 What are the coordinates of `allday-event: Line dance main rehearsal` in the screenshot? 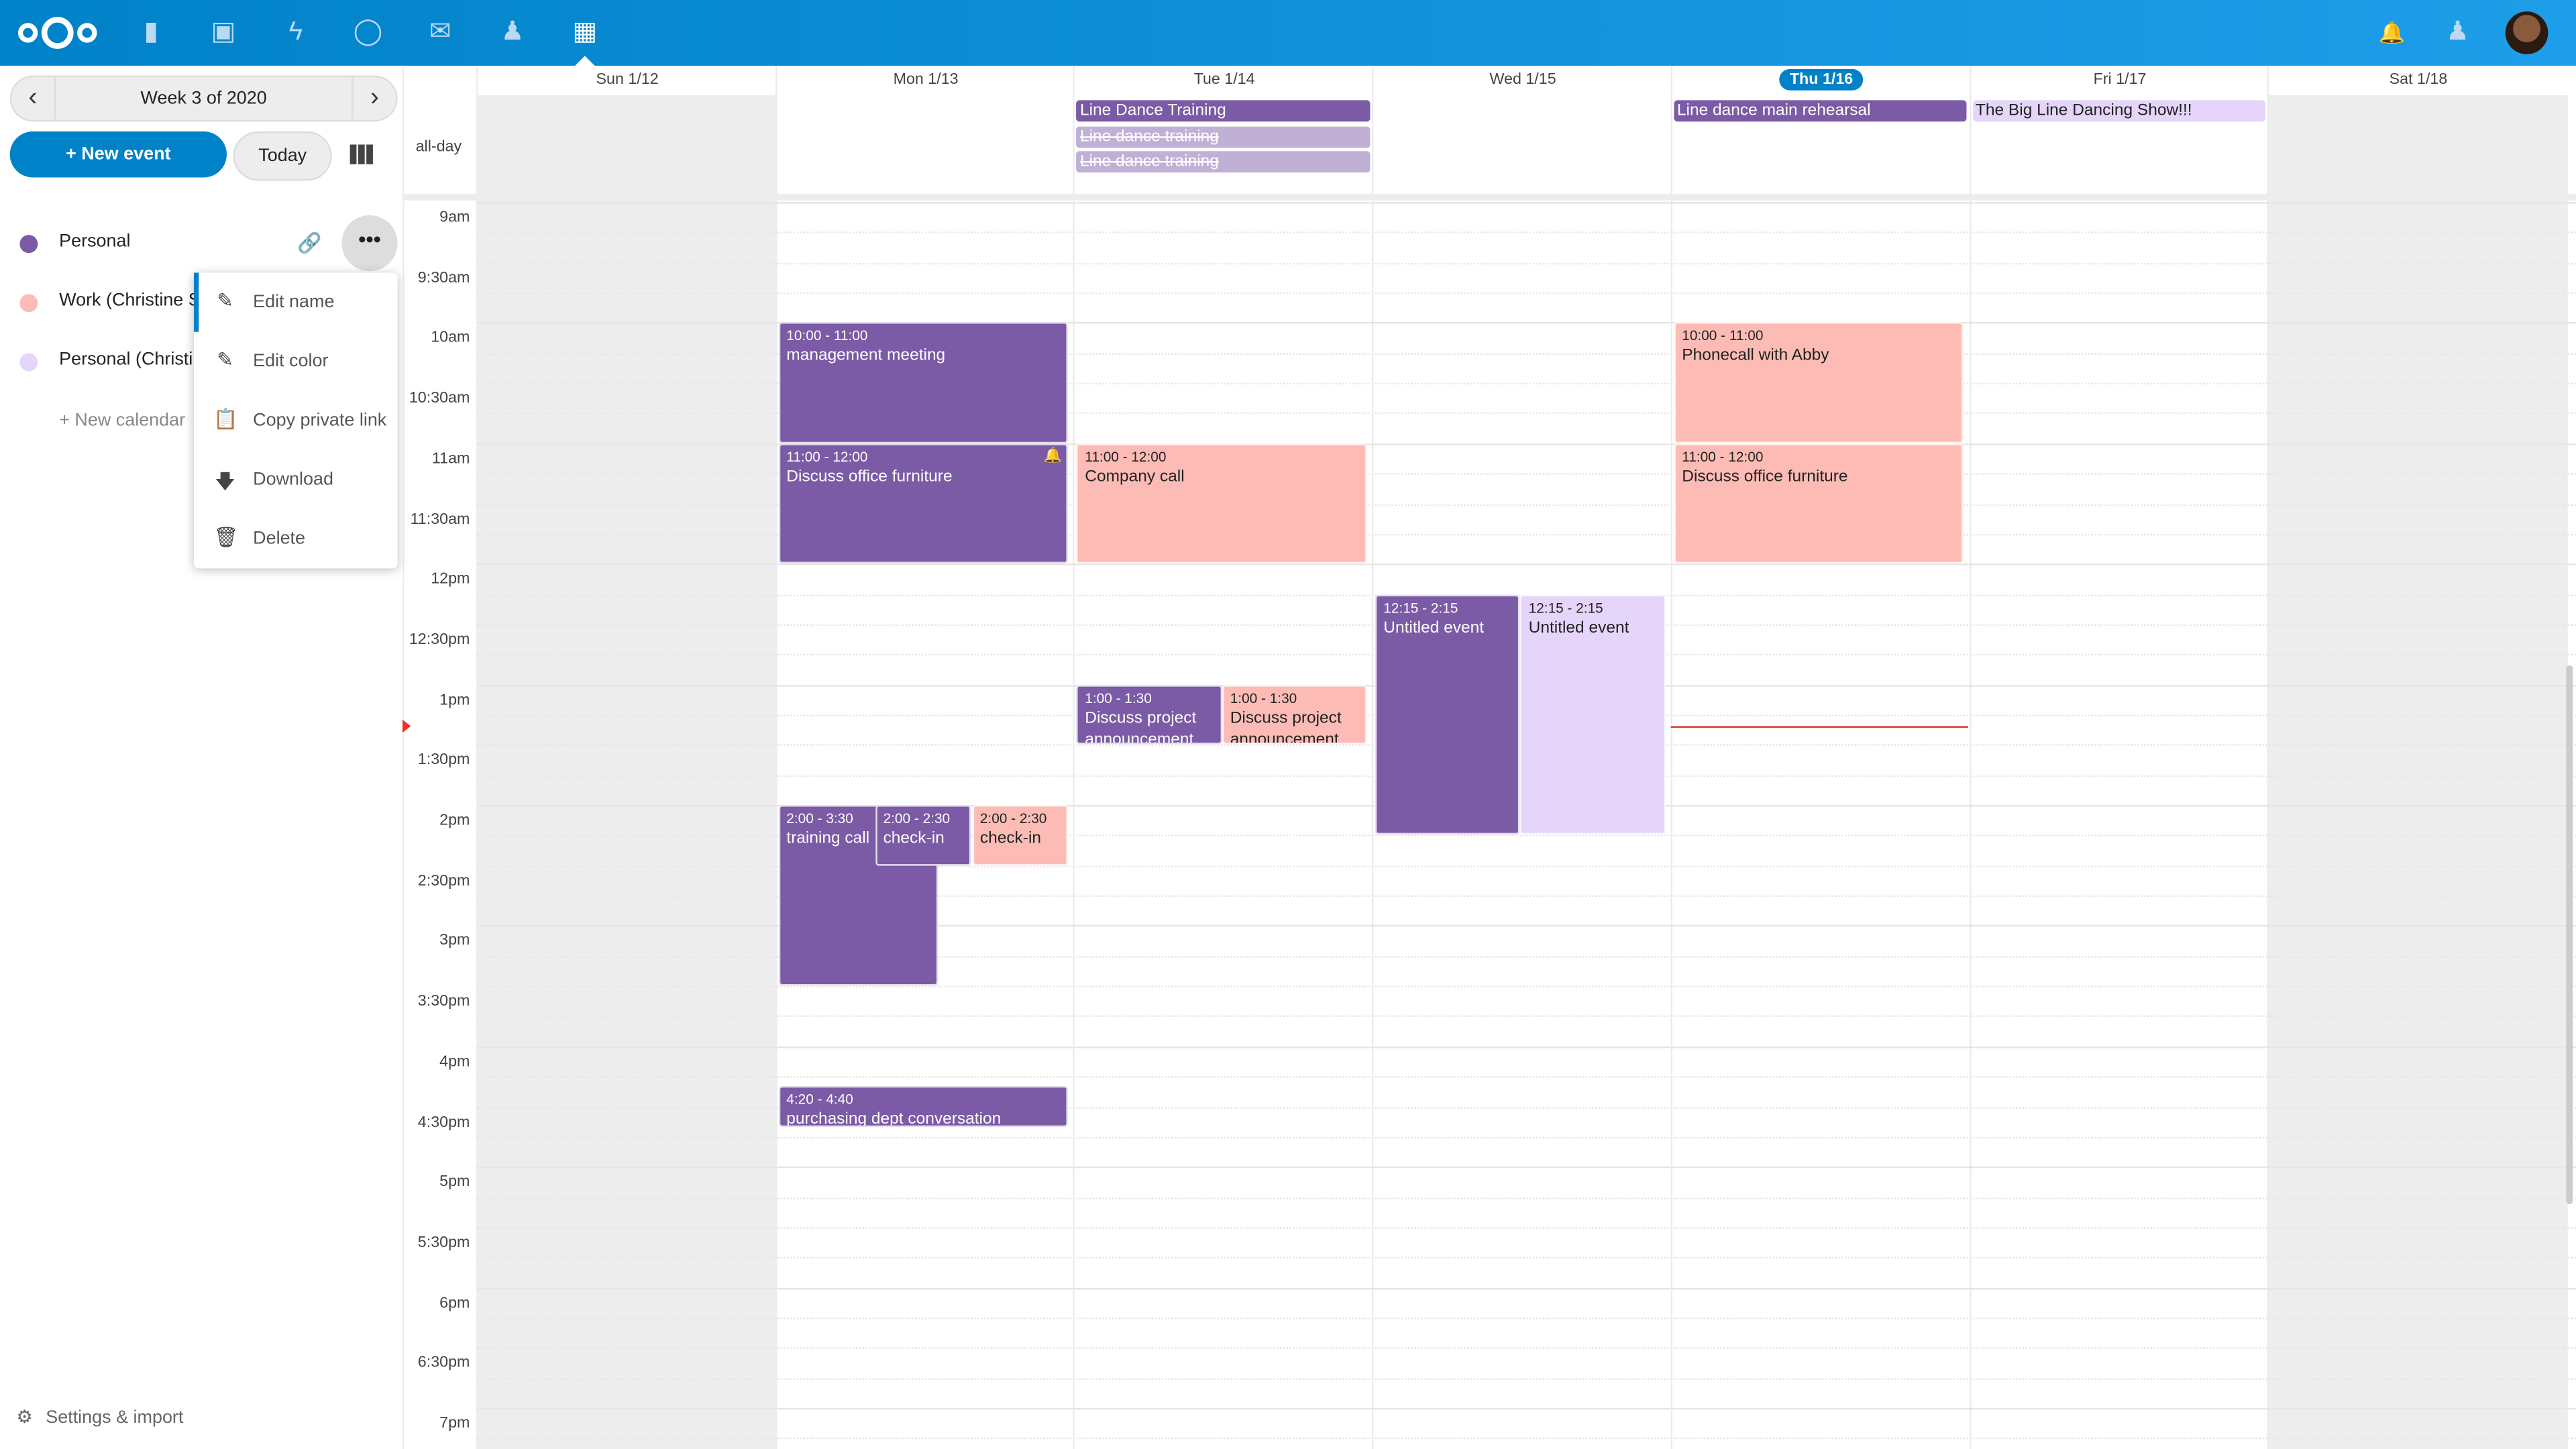 It's located at (1821, 111).